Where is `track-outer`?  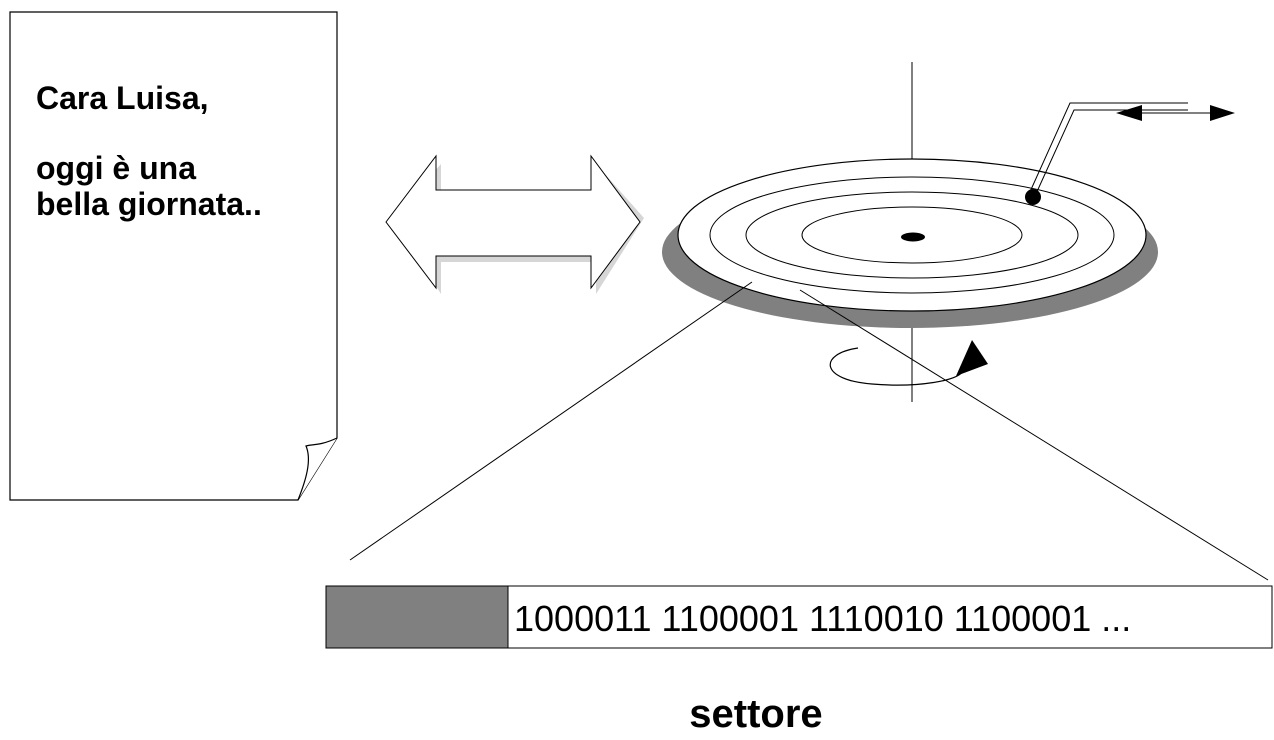 track-outer is located at coordinates (912, 235).